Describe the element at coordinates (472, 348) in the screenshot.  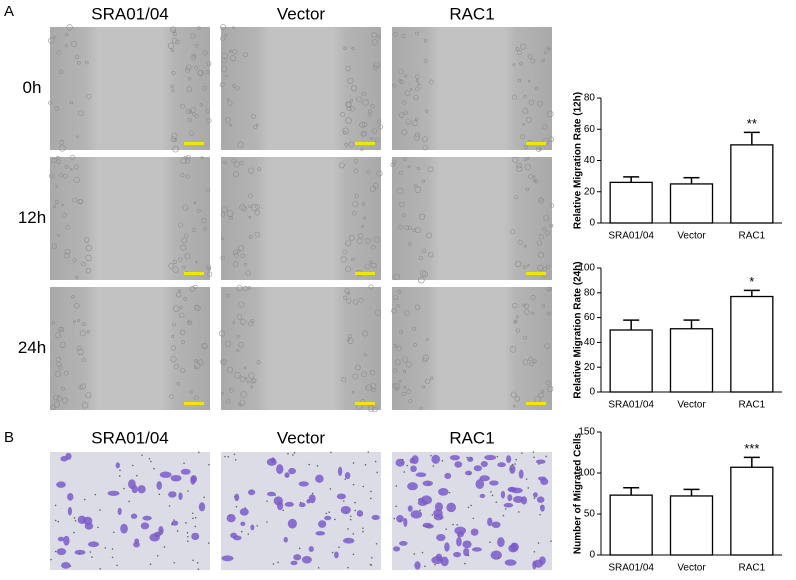
I see `micrograph` at that location.